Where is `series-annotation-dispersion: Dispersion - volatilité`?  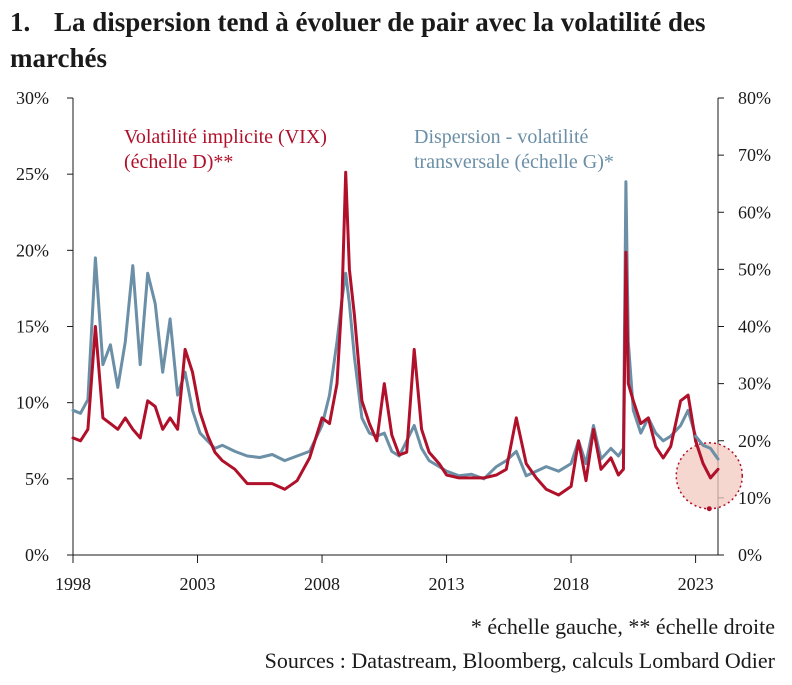
series-annotation-dispersion: Dispersion - volatilité is located at coordinates (501, 137).